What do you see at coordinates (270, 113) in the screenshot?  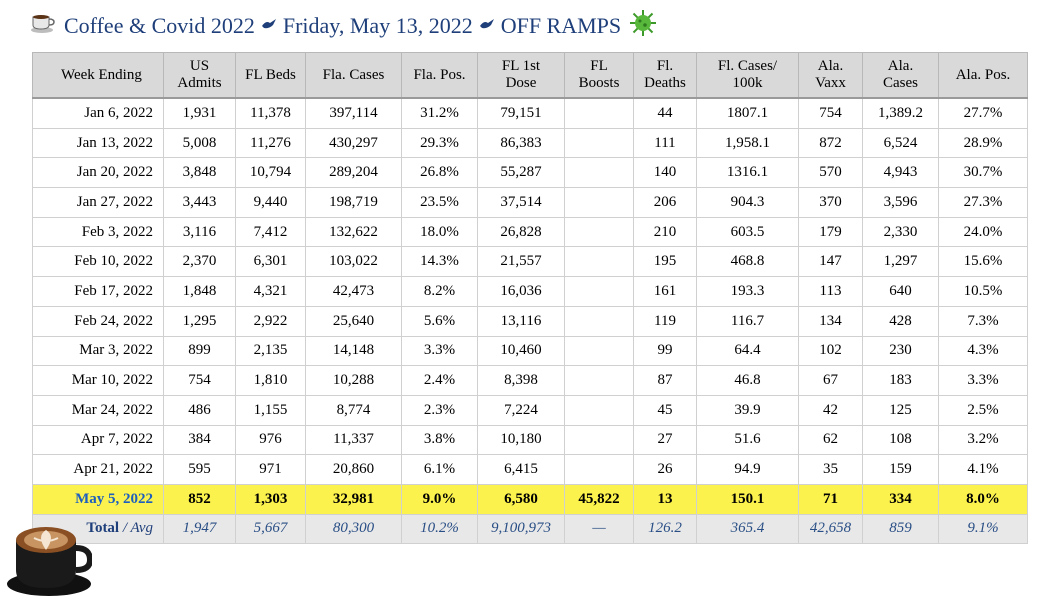 I see `table-cell: 11,378` at bounding box center [270, 113].